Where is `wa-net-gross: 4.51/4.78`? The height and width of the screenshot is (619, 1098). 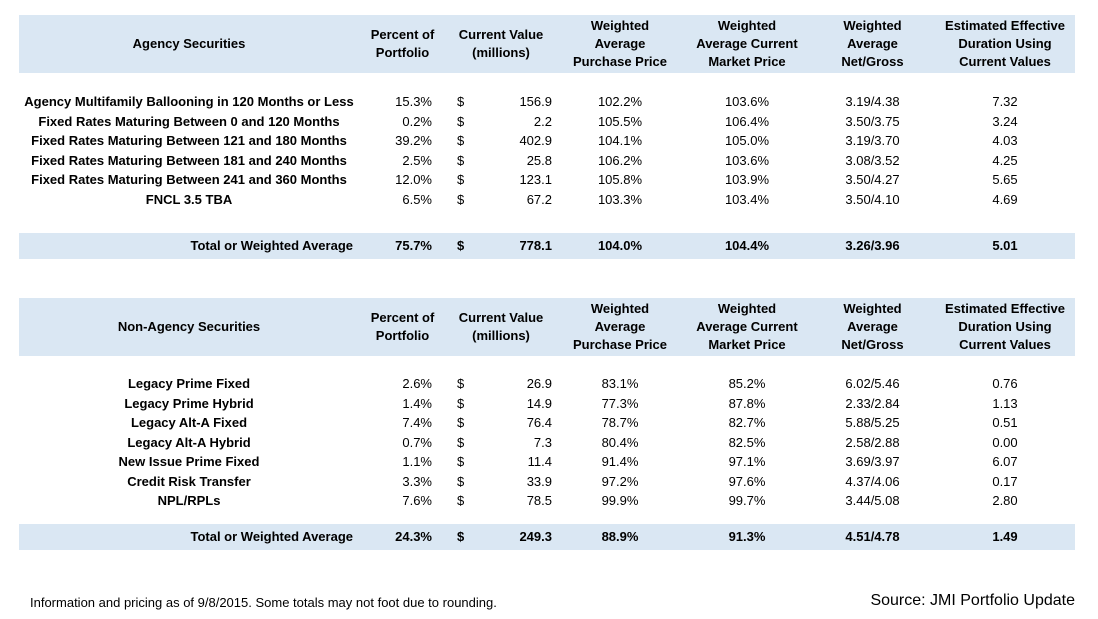
wa-net-gross: 4.51/4.78 is located at coordinates (872, 536).